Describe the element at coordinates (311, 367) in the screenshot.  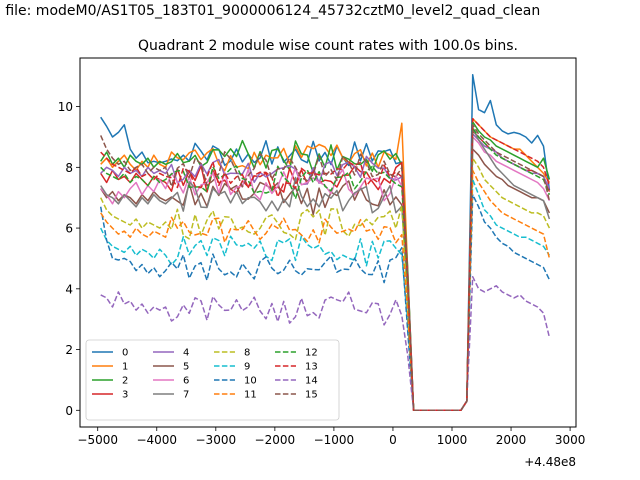
I see `legend-label-13: 13` at that location.